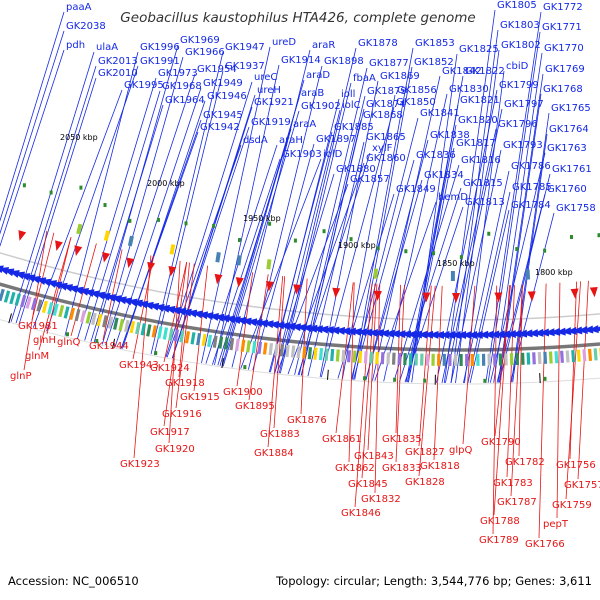 This screenshot has height=600, width=600. Describe the element at coordinates (572, 169) in the screenshot. I see `forward-gene-label: GK1761` at that location.